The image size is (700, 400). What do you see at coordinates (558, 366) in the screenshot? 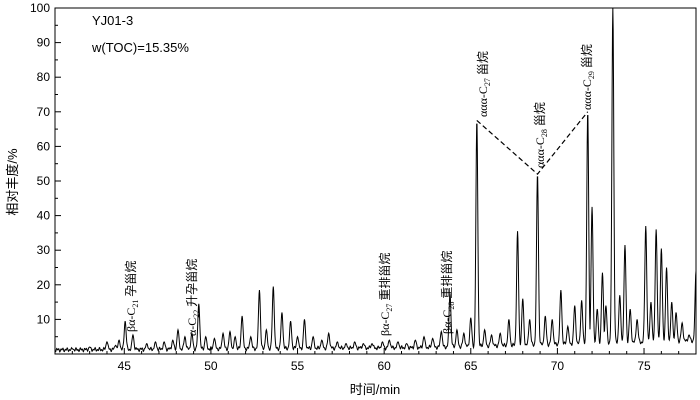
I see `x-tick-label: 70` at bounding box center [558, 366].